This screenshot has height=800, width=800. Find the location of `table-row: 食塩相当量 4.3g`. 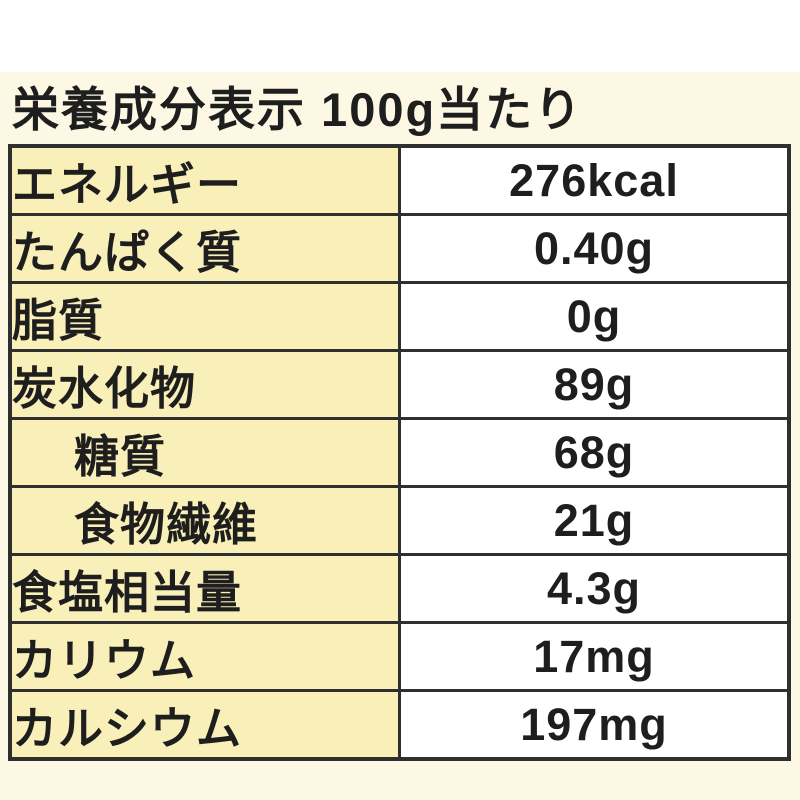

table-row: 食塩相当量 4.3g is located at coordinates (399, 588).